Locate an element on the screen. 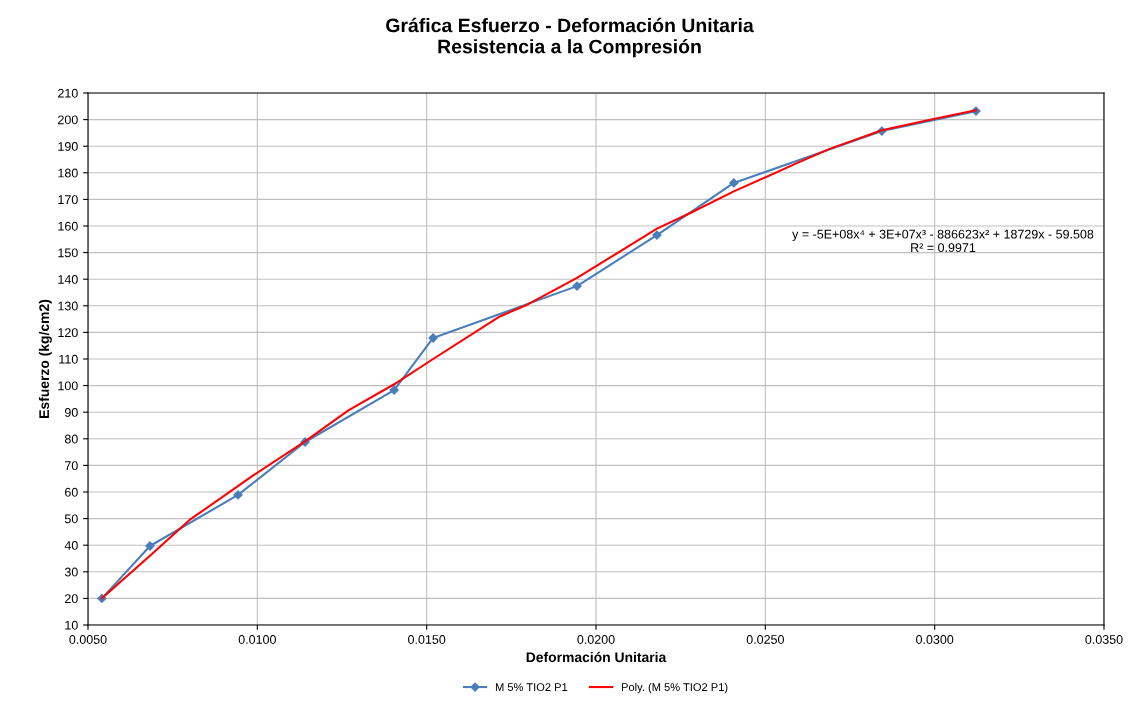  y-axis-title: Esfuerzo (kg/cm2) is located at coordinates (45, 358).